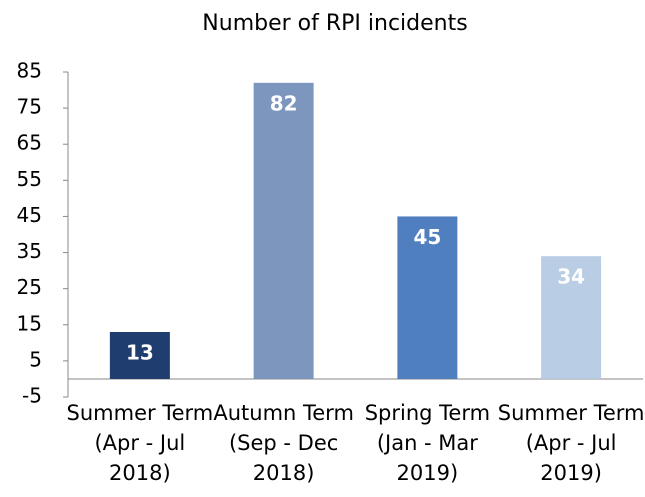 The height and width of the screenshot is (497, 645). Describe the element at coordinates (571, 443) in the screenshot. I see `x-tick-label: Summer Term (Apr - Jul 2019)` at that location.